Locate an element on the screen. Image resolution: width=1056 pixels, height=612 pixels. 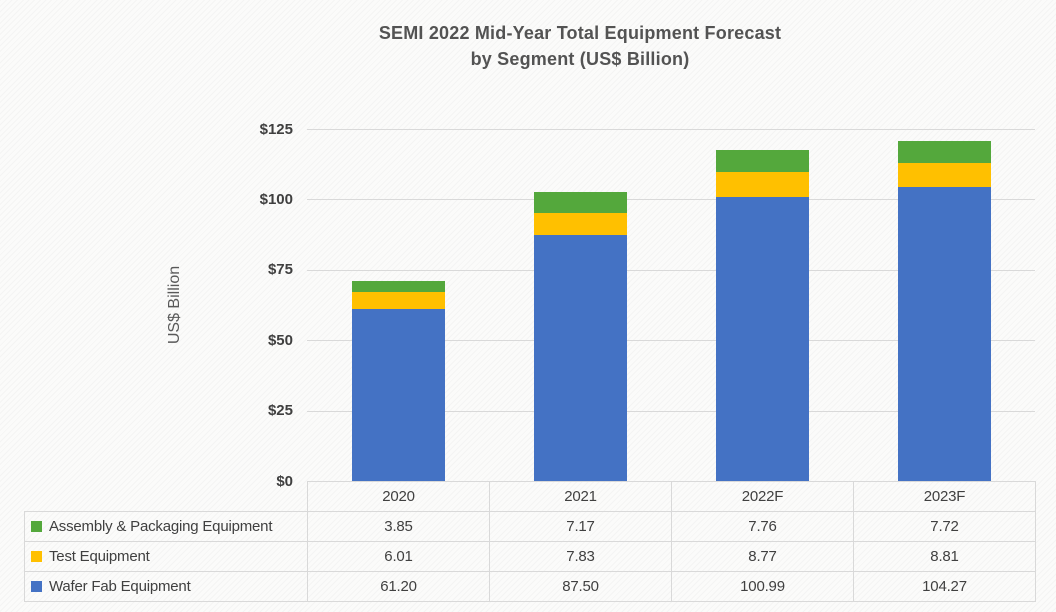
y-tick-label-25: $25 is located at coordinates (280, 411).